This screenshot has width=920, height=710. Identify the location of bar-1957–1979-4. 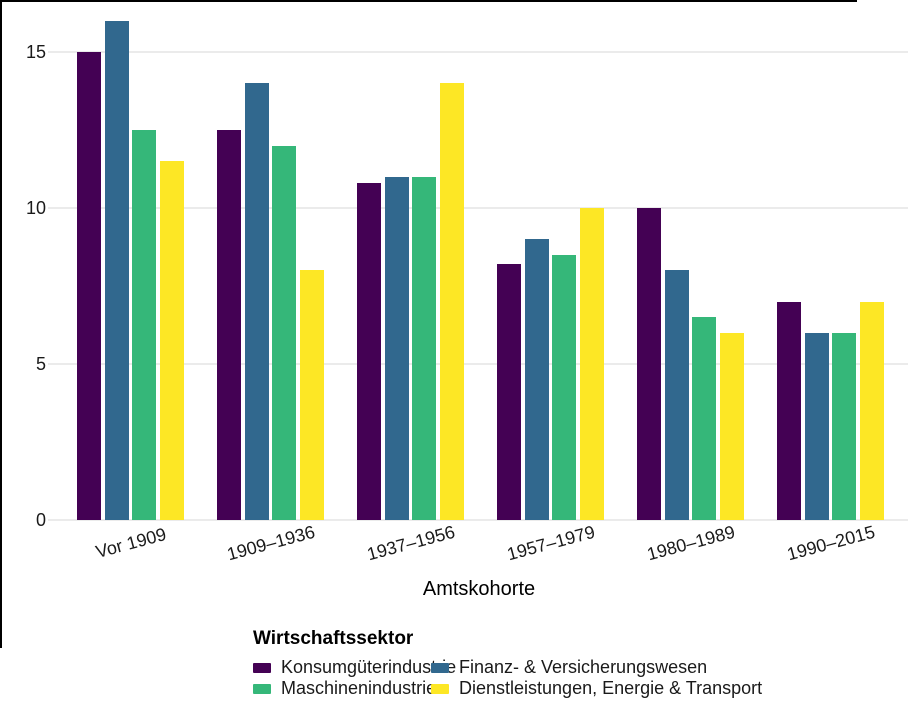
(591, 364).